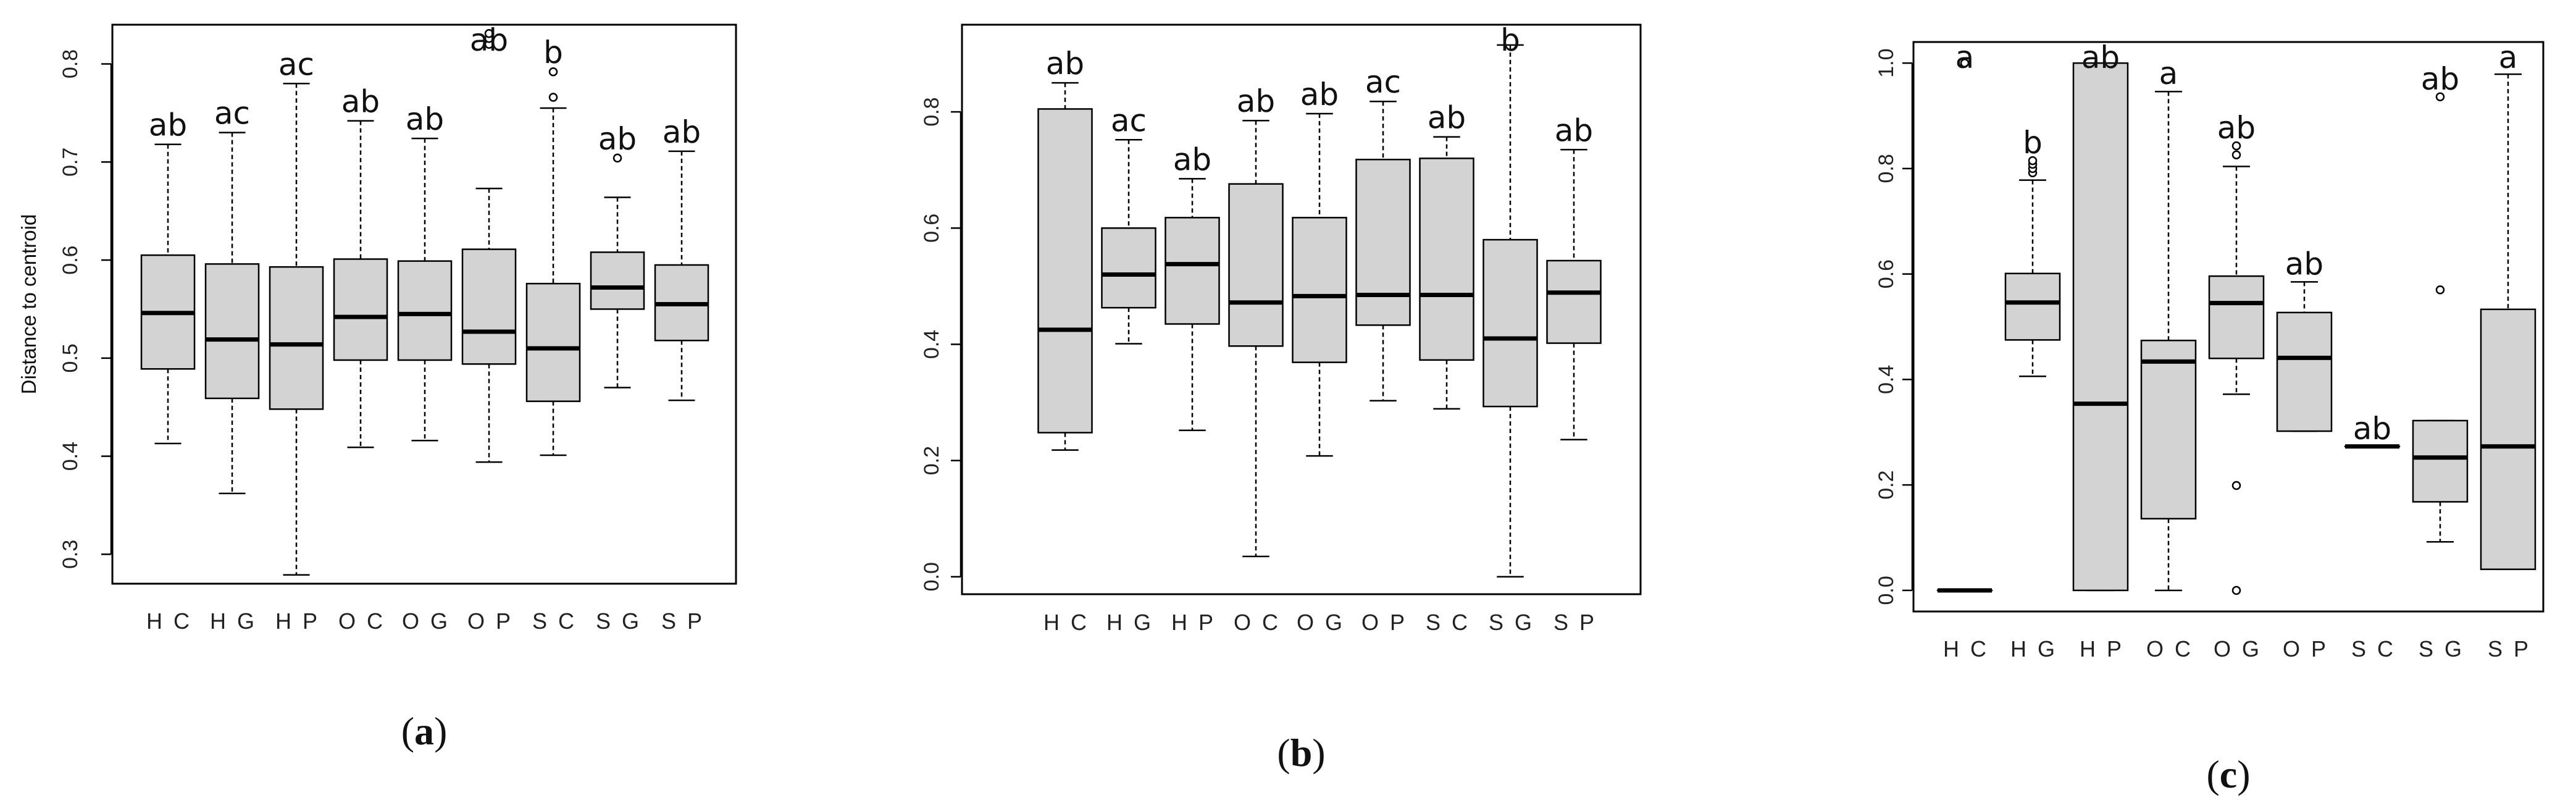 The image size is (2576, 811). What do you see at coordinates (1887, 485) in the screenshot?
I see `y-tick-label: 0.2` at bounding box center [1887, 485].